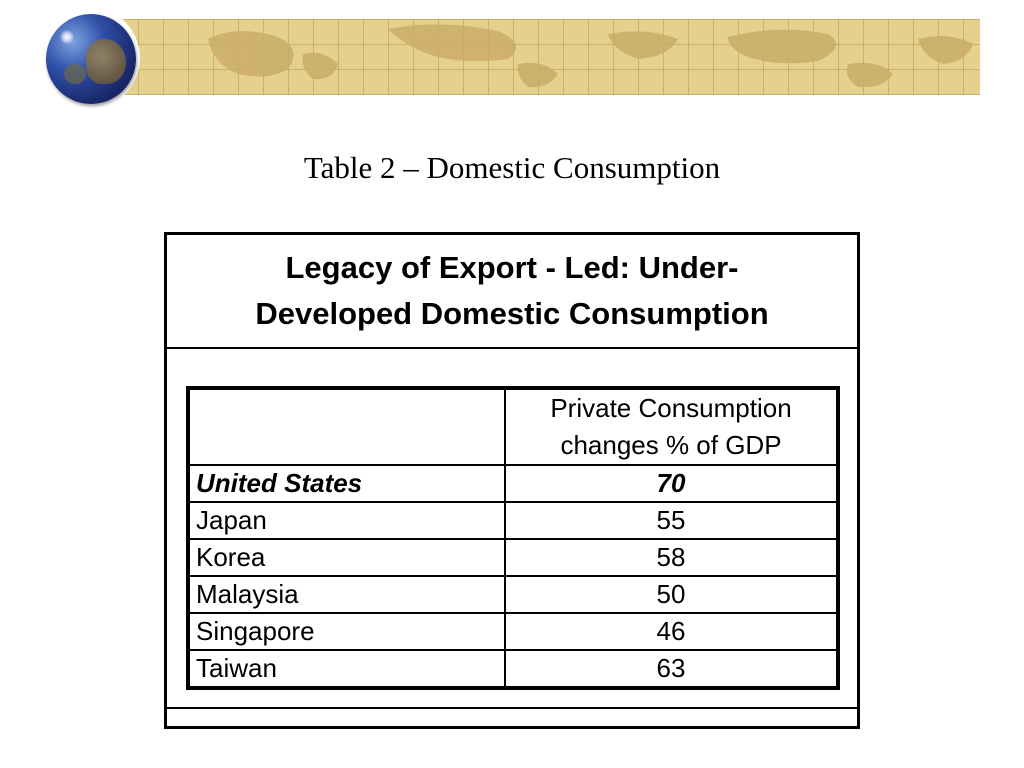  Describe the element at coordinates (346, 631) in the screenshot. I see `row-country: Singapore` at that location.